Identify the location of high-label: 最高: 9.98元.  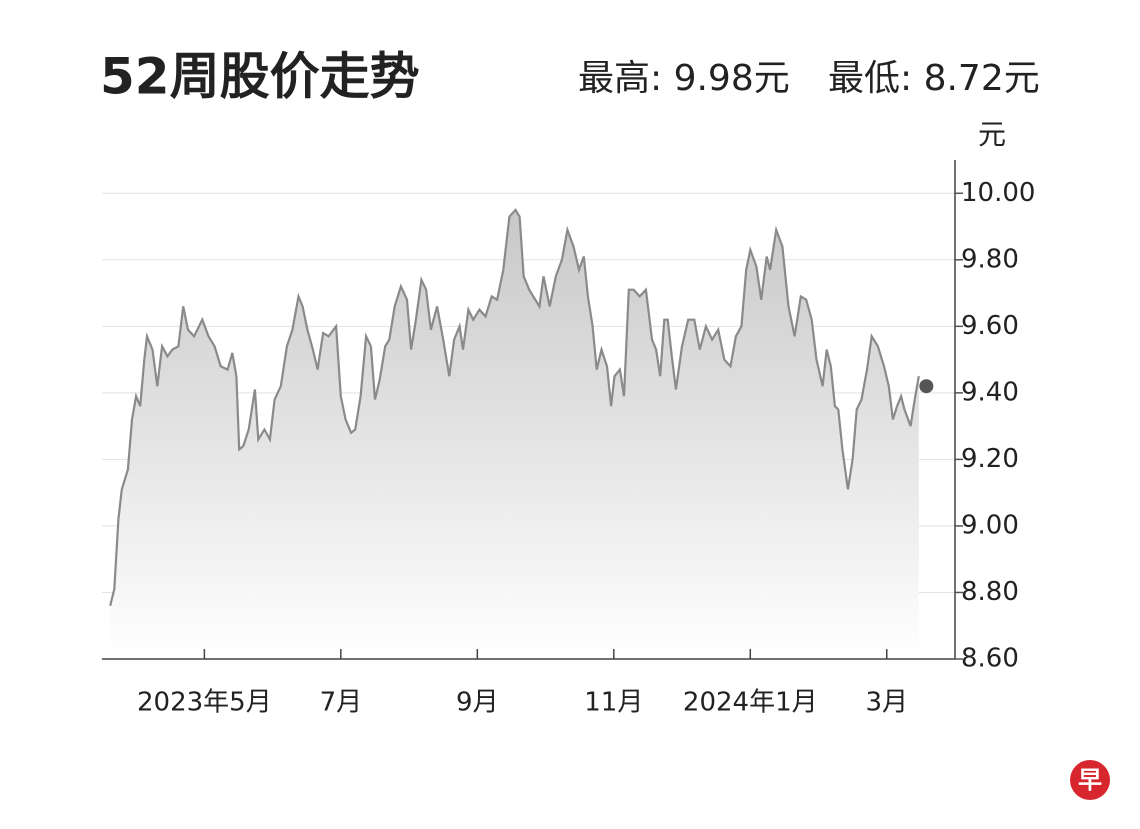
(684, 78).